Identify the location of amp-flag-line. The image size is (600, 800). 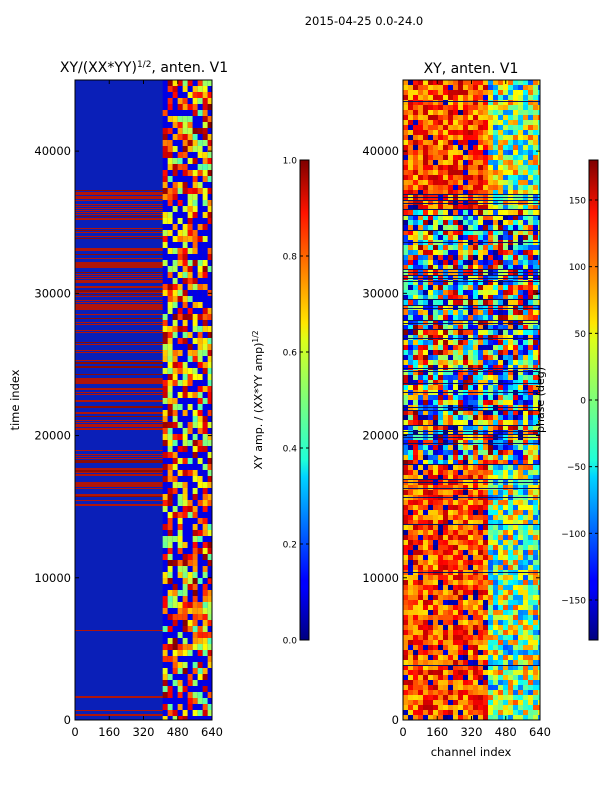
(143, 292).